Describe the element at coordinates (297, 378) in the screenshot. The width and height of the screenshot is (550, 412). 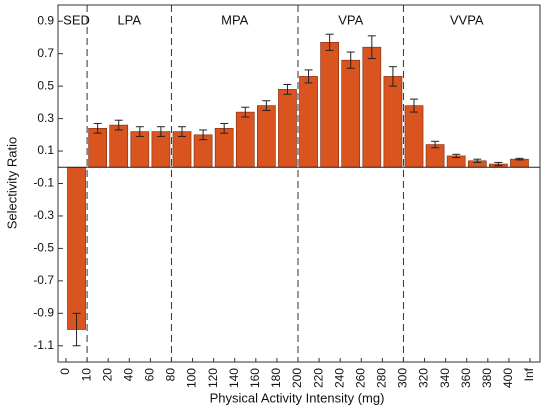
I see `x-tick-label: 200` at that location.